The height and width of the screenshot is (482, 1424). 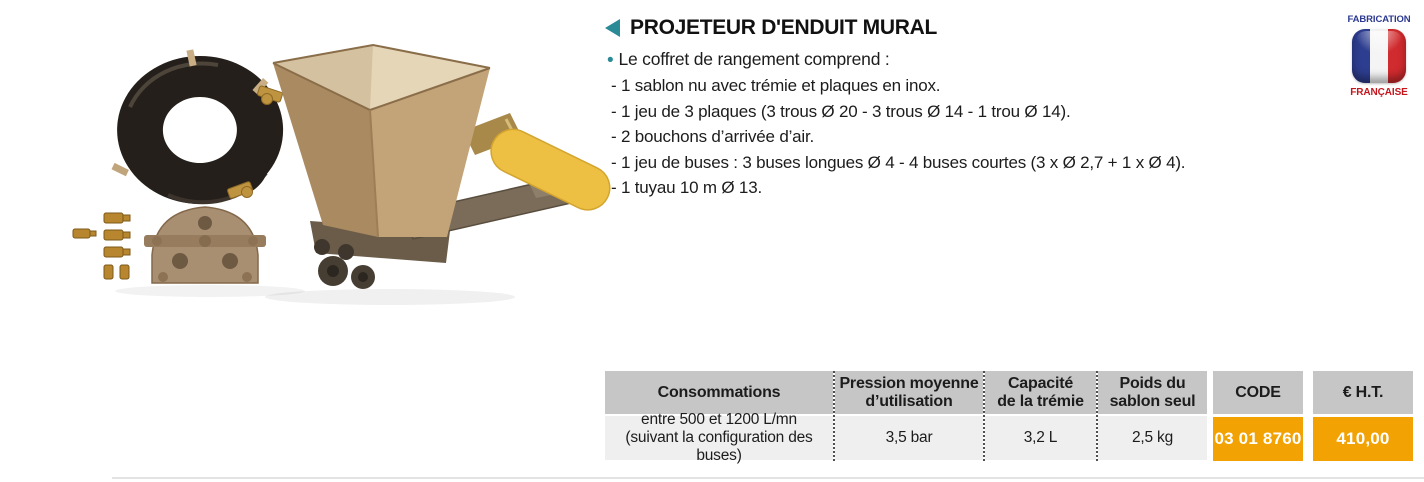 What do you see at coordinates (1258, 392) in the screenshot?
I see `column-header: CODE` at bounding box center [1258, 392].